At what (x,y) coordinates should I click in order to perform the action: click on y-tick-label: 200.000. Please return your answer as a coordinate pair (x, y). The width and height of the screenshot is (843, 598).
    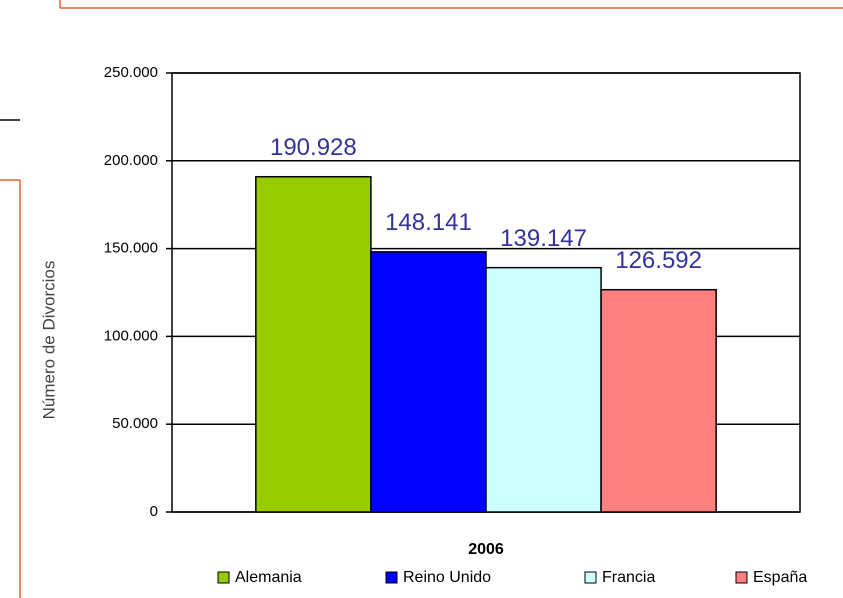
    Looking at the image, I should click on (131, 160).